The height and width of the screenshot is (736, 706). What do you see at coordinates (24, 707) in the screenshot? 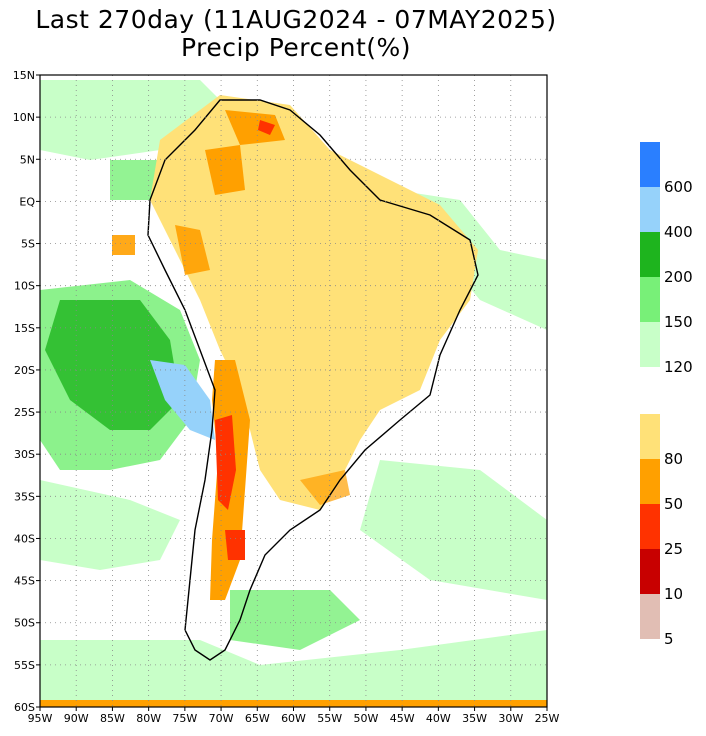
I see `latitude-label: 60S` at bounding box center [24, 707].